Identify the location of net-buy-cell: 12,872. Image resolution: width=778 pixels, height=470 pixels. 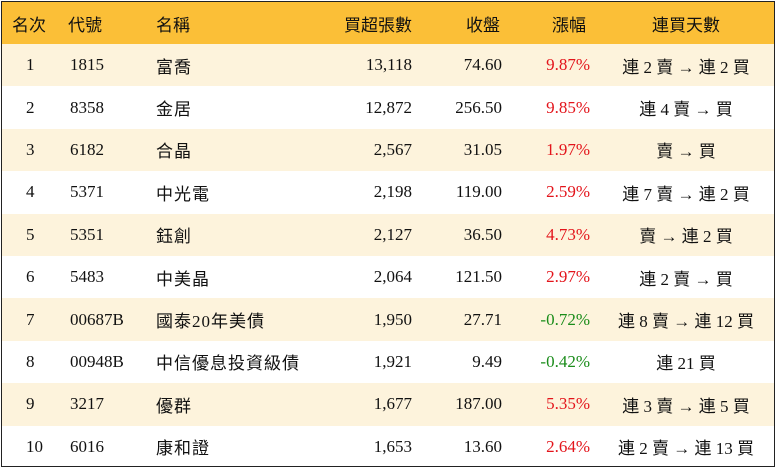
(364, 107).